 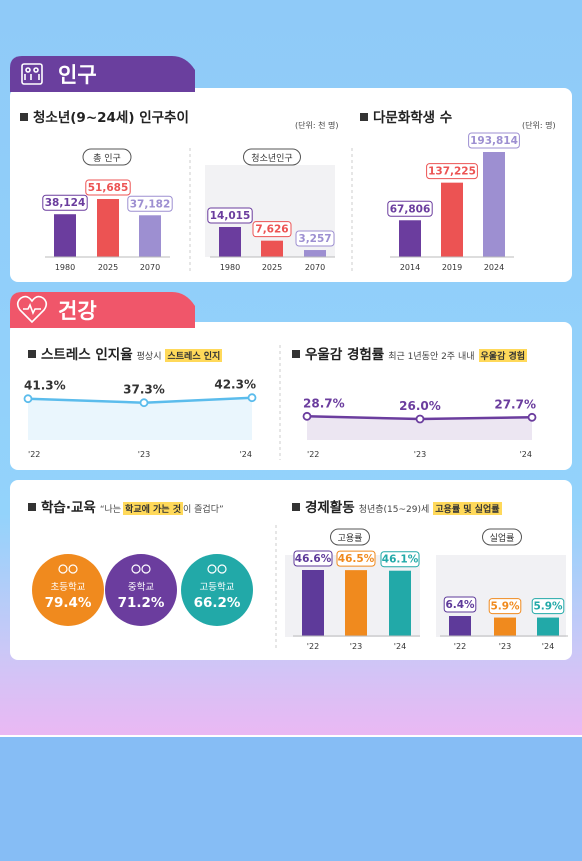 What do you see at coordinates (324, 403) in the screenshot?
I see `value-label: 28.7%` at bounding box center [324, 403].